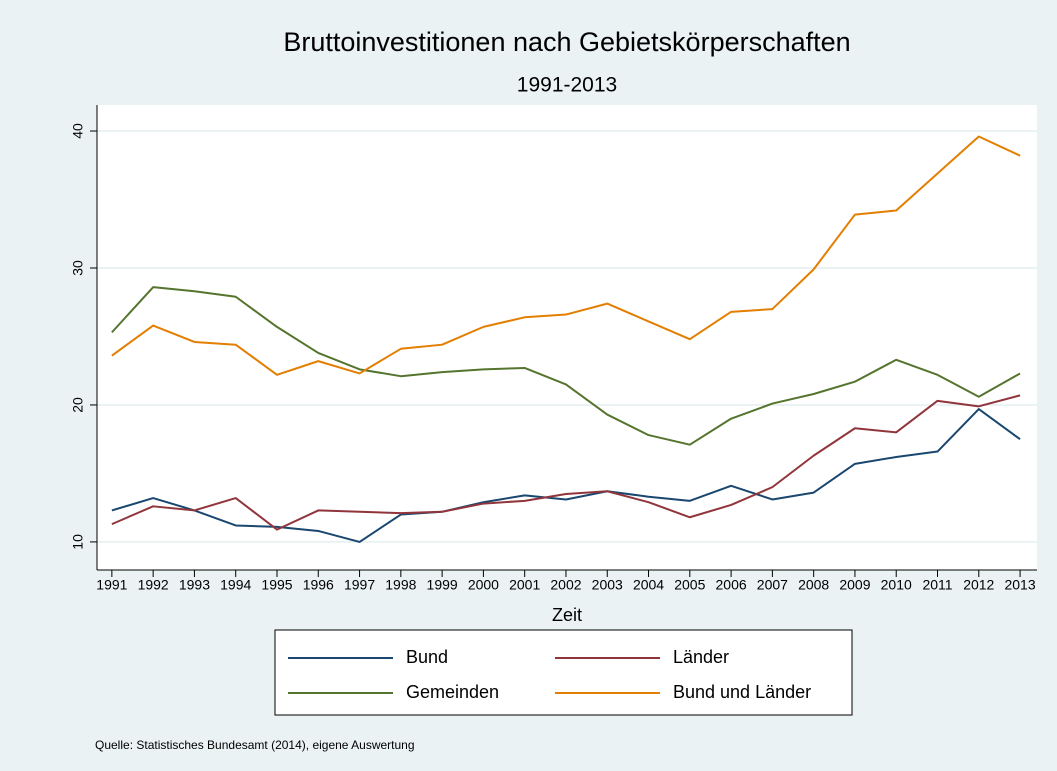  What do you see at coordinates (452, 692) in the screenshot?
I see `legend-label: Gemeinden` at bounding box center [452, 692].